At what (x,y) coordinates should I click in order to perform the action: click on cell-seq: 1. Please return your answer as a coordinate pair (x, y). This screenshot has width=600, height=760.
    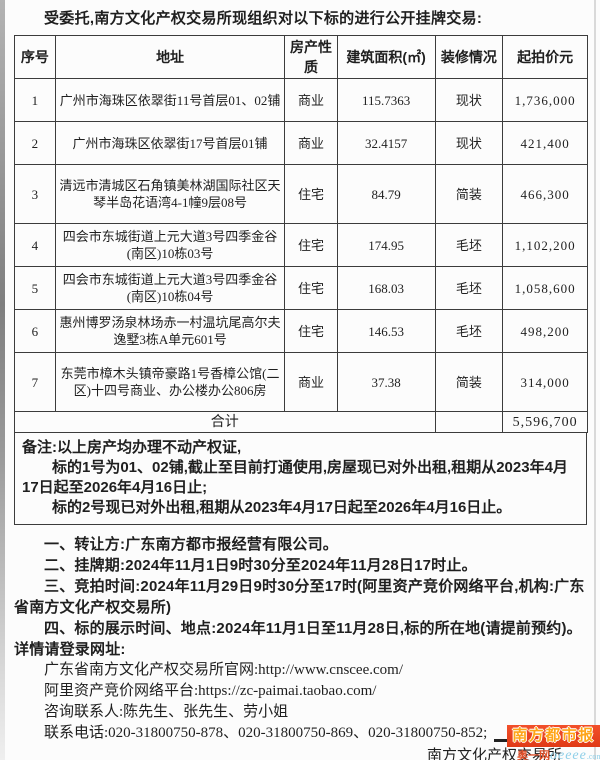
    Looking at the image, I should click on (35, 100).